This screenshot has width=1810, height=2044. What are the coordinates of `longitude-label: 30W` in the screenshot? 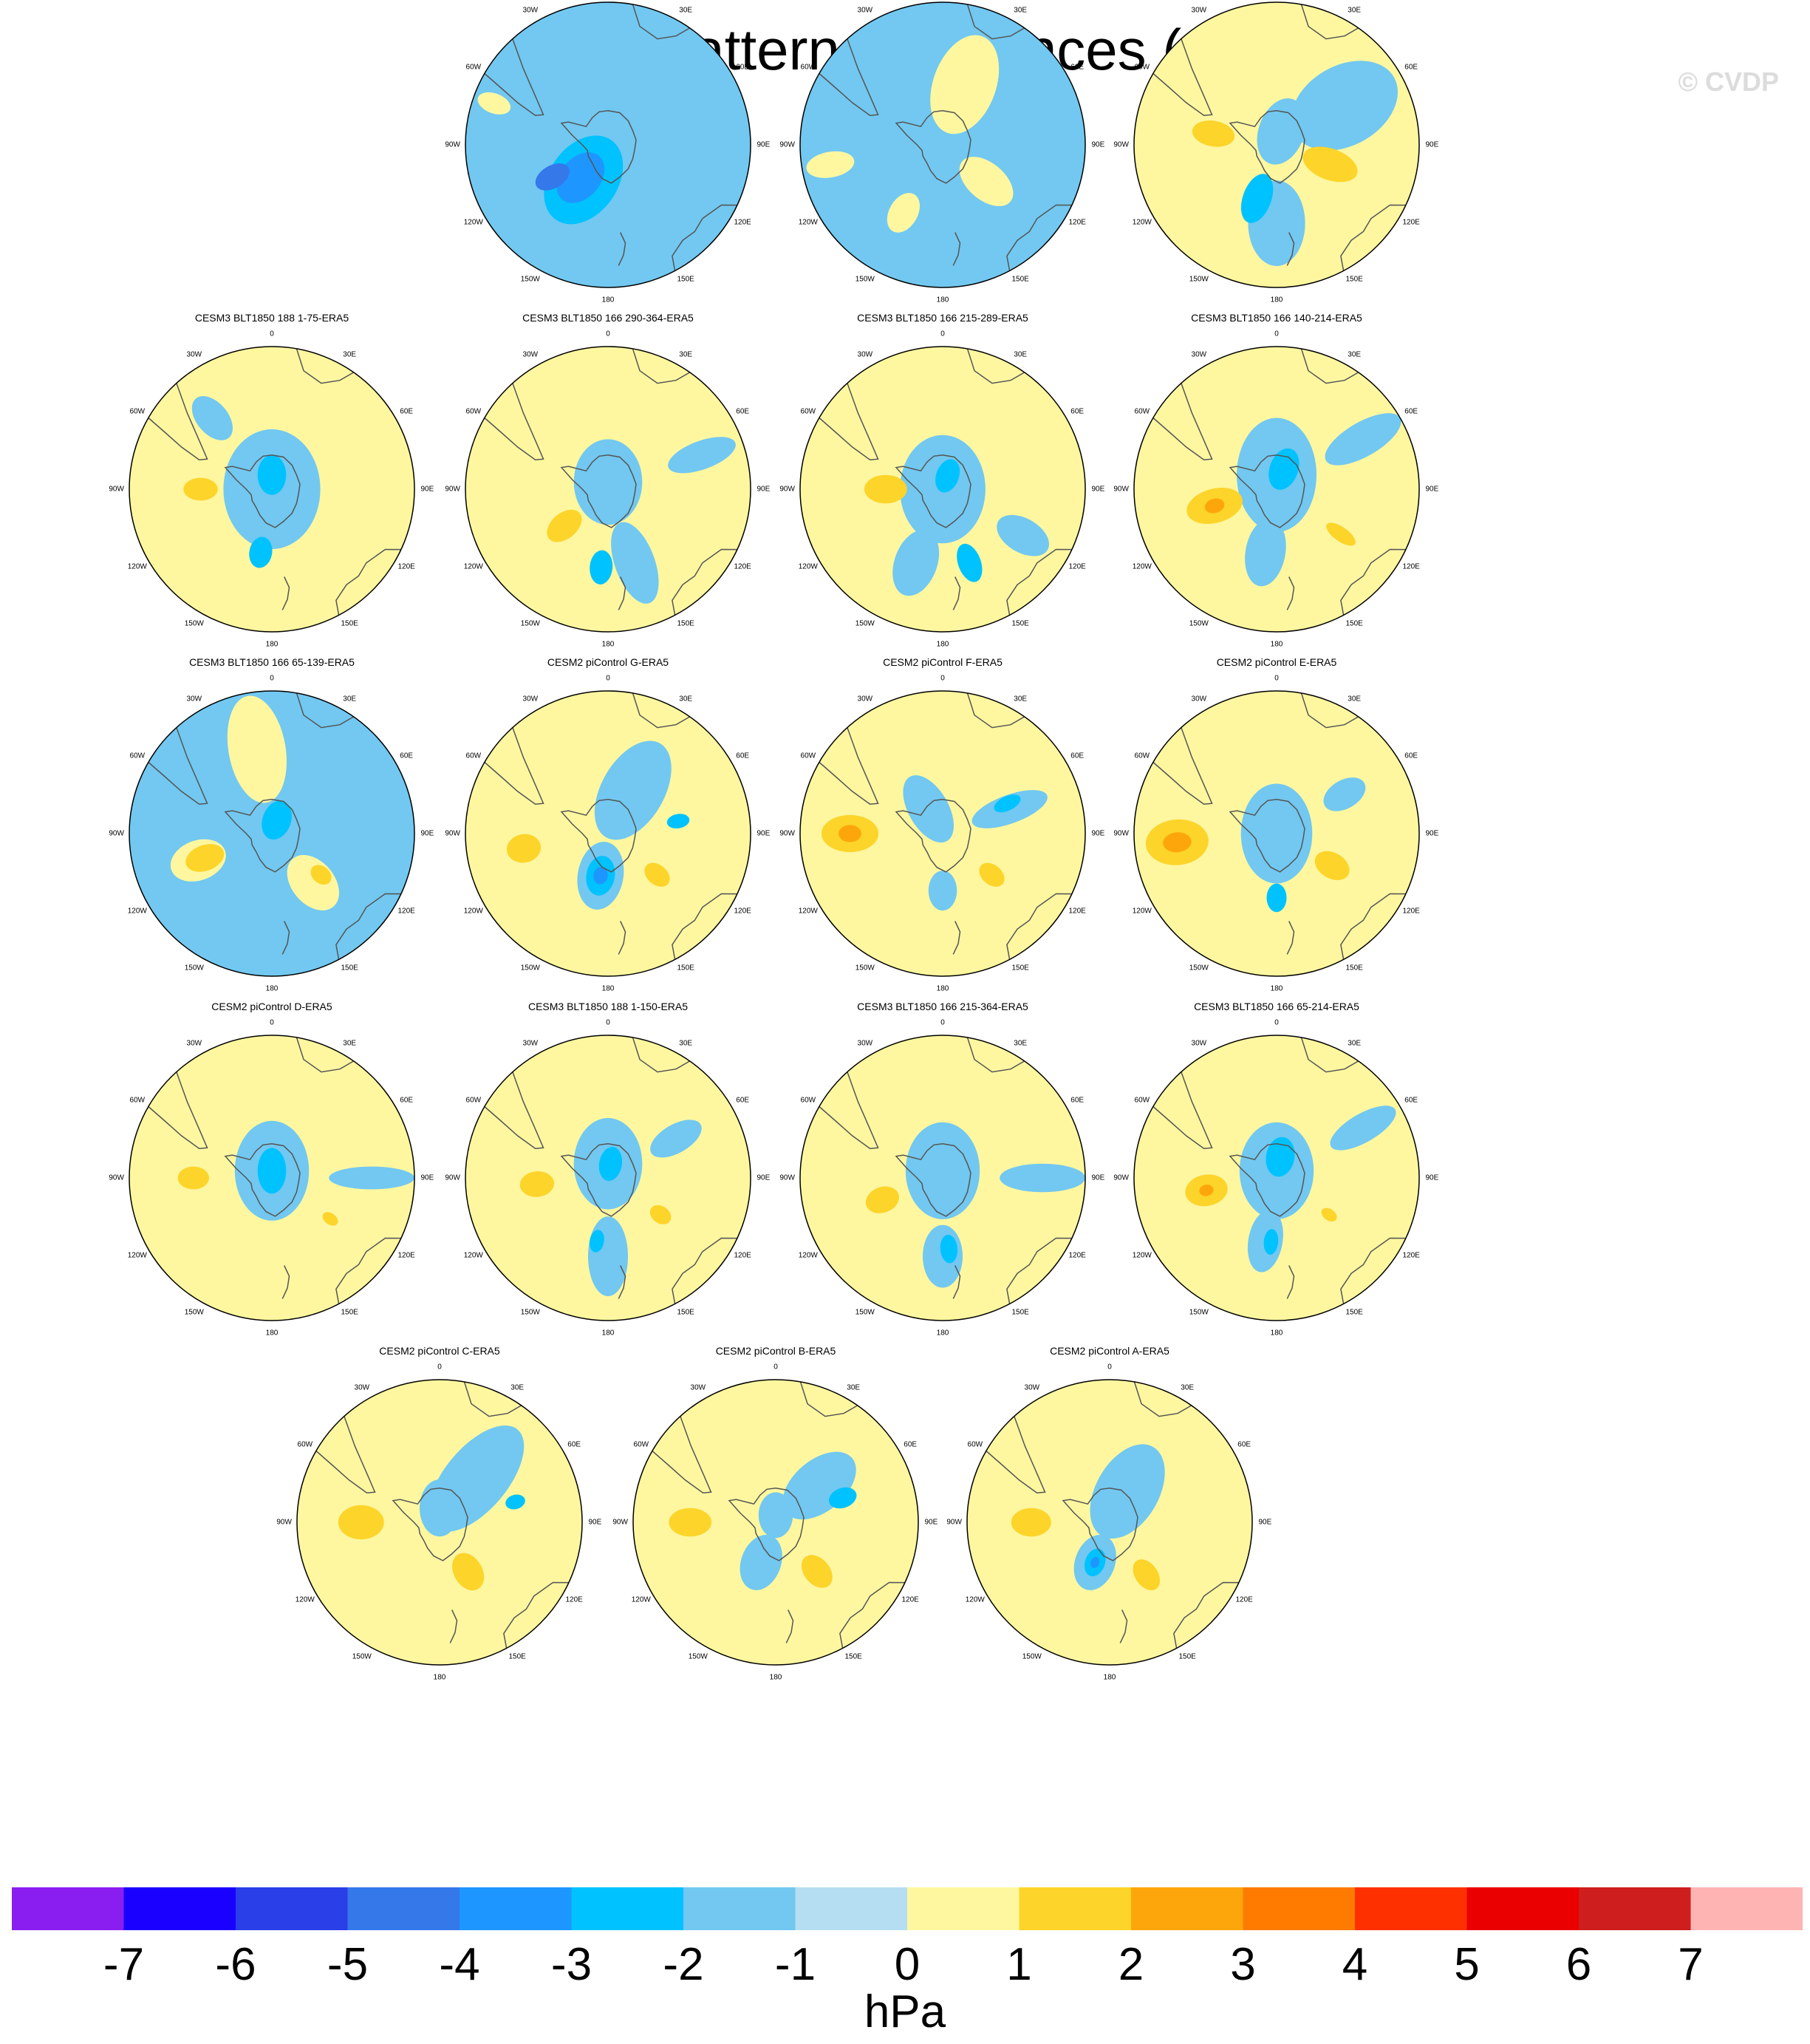 It's located at (865, 699).